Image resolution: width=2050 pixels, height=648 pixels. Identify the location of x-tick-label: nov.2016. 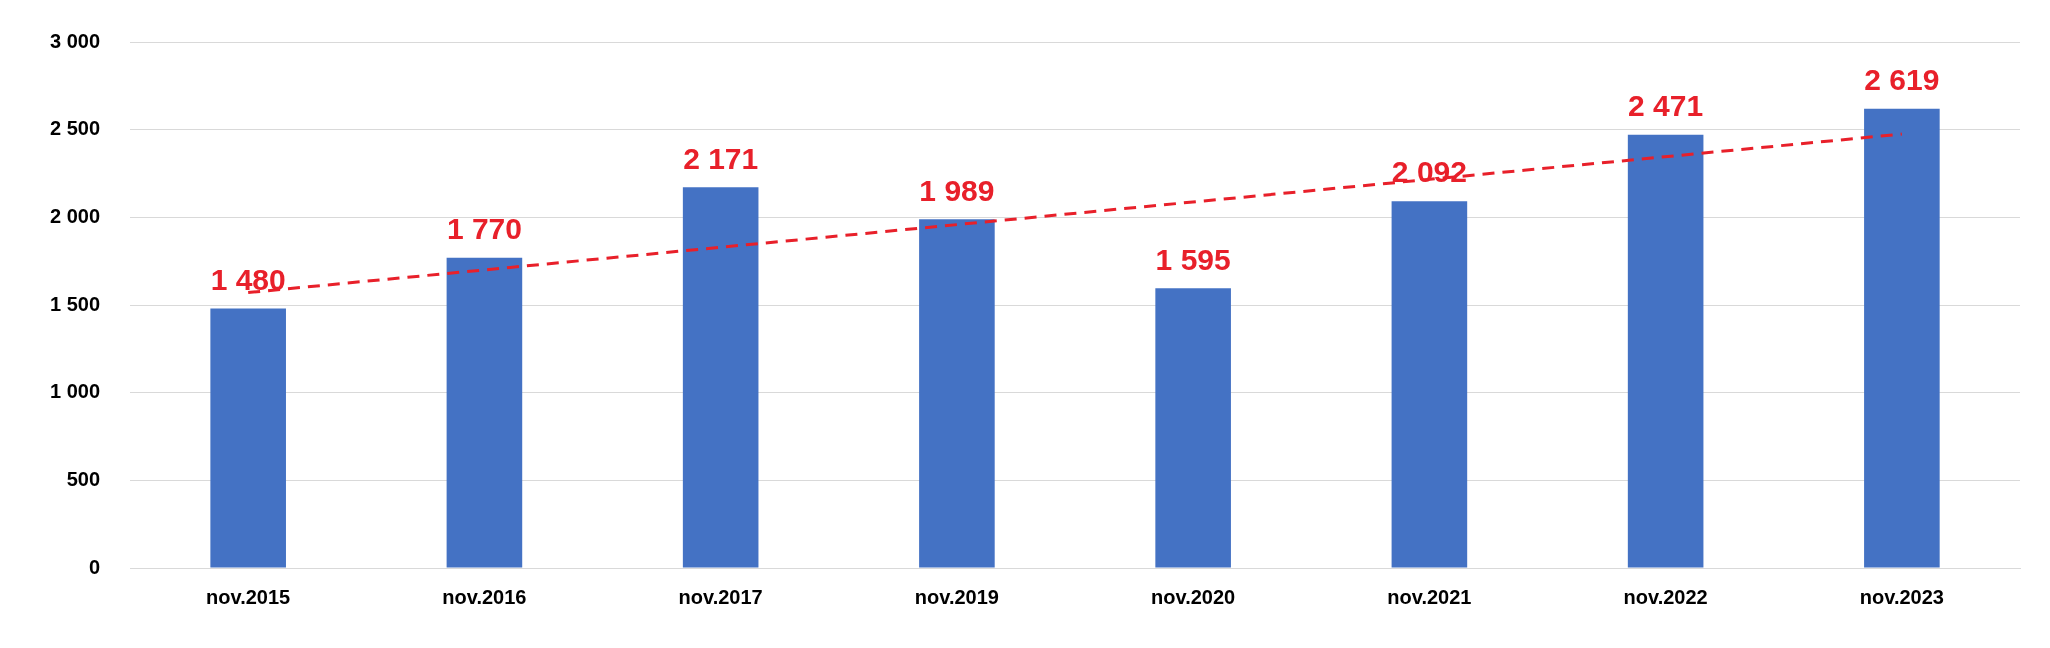
(484, 596).